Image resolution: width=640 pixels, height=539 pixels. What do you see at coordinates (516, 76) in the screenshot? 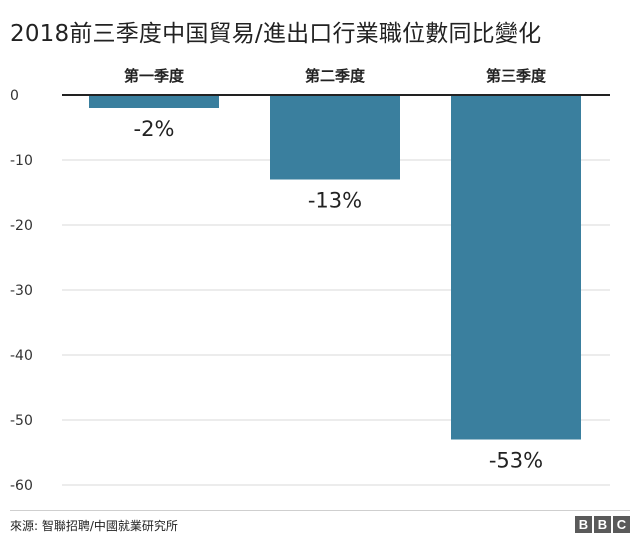
I see `category-label: 第三季度` at bounding box center [516, 76].